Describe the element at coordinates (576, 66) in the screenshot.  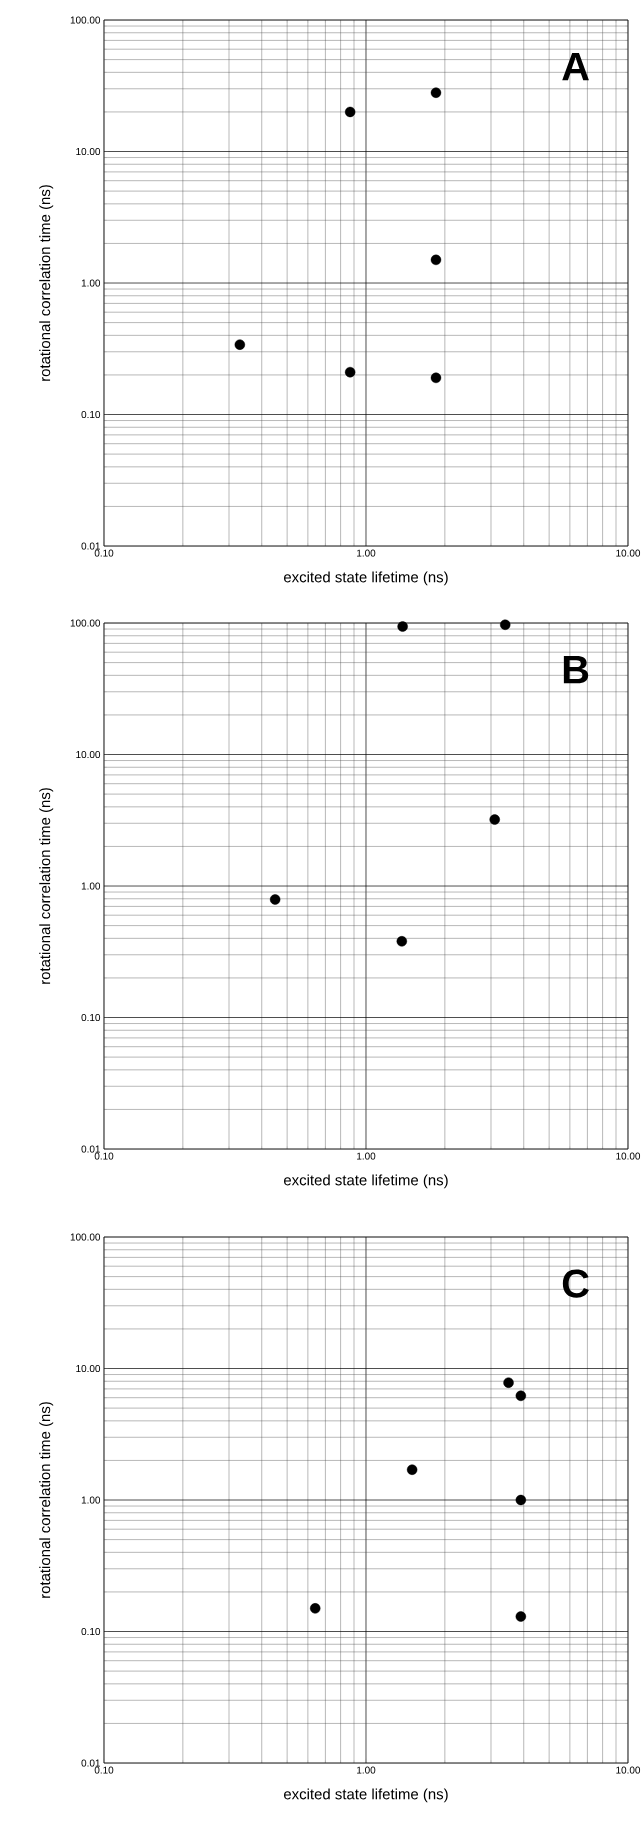
I see `text: A` at that location.